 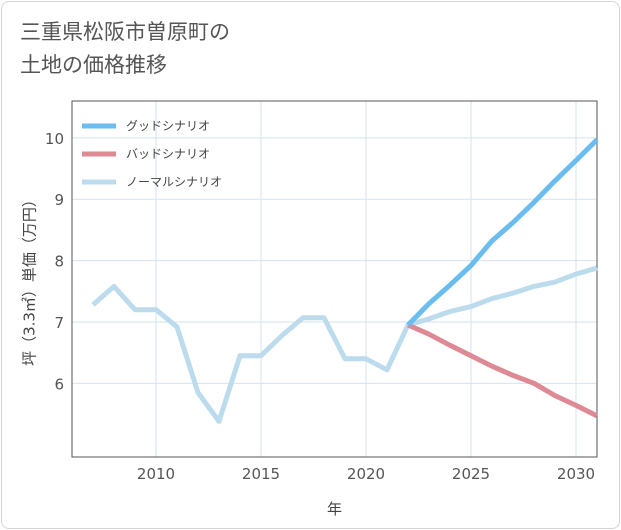 What do you see at coordinates (334, 509) in the screenshot?
I see `x-axis-label: 年` at bounding box center [334, 509].